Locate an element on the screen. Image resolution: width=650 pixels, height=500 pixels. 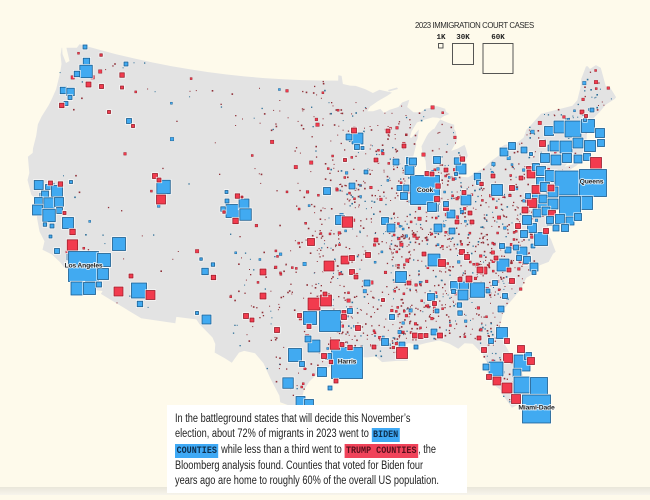
svg-text: Queens is located at coordinates (592, 182).